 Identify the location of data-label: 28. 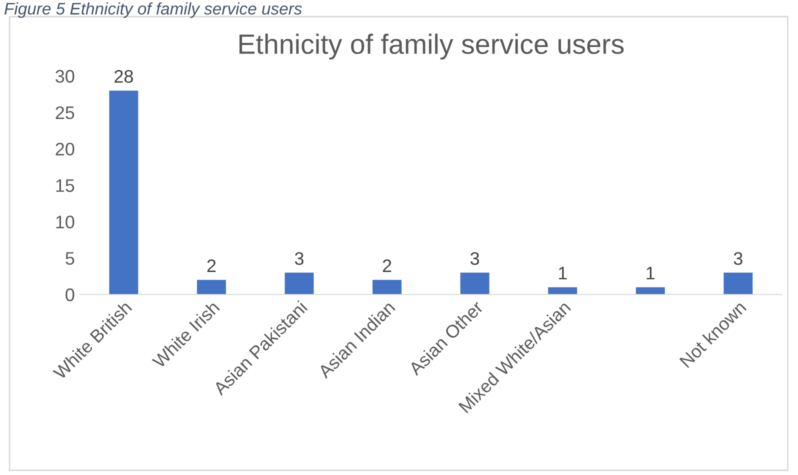
(123, 76).